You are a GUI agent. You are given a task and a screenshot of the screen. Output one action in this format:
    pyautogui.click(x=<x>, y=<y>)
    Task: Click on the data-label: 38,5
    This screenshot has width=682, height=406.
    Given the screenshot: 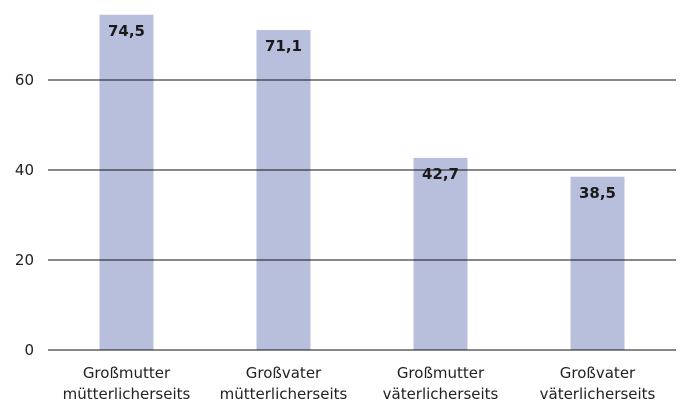 What is the action you would take?
    pyautogui.click(x=597, y=193)
    